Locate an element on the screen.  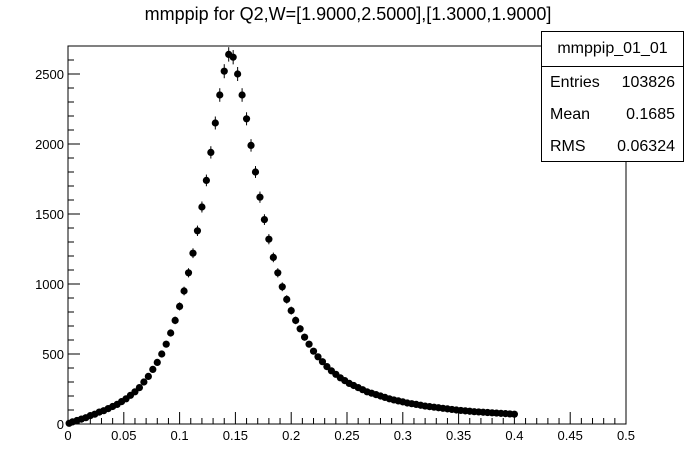
y-tick-label: 2000 is located at coordinates (49, 144).